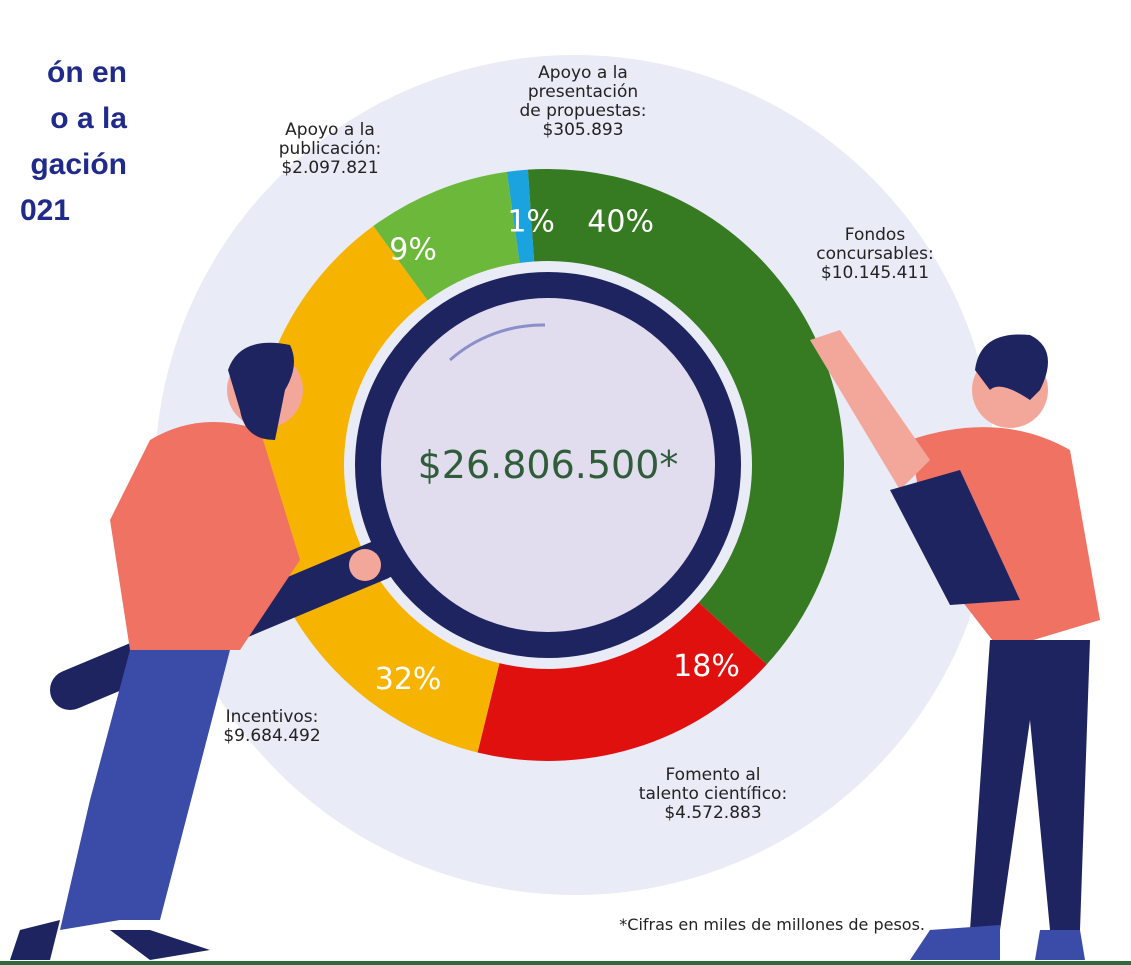 The height and width of the screenshot is (965, 1131). I want to click on segment-label: Incentivos: $9.684.492, so click(271, 726).